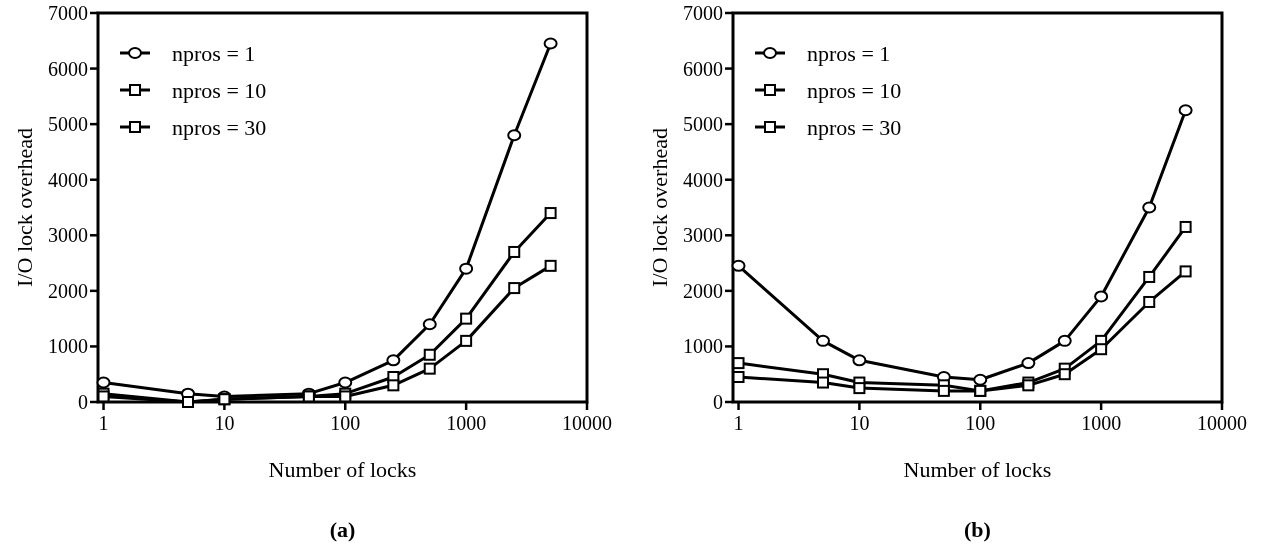 This screenshot has width=1270, height=559. Describe the element at coordinates (342, 529) in the screenshot. I see `text: (a)` at that location.